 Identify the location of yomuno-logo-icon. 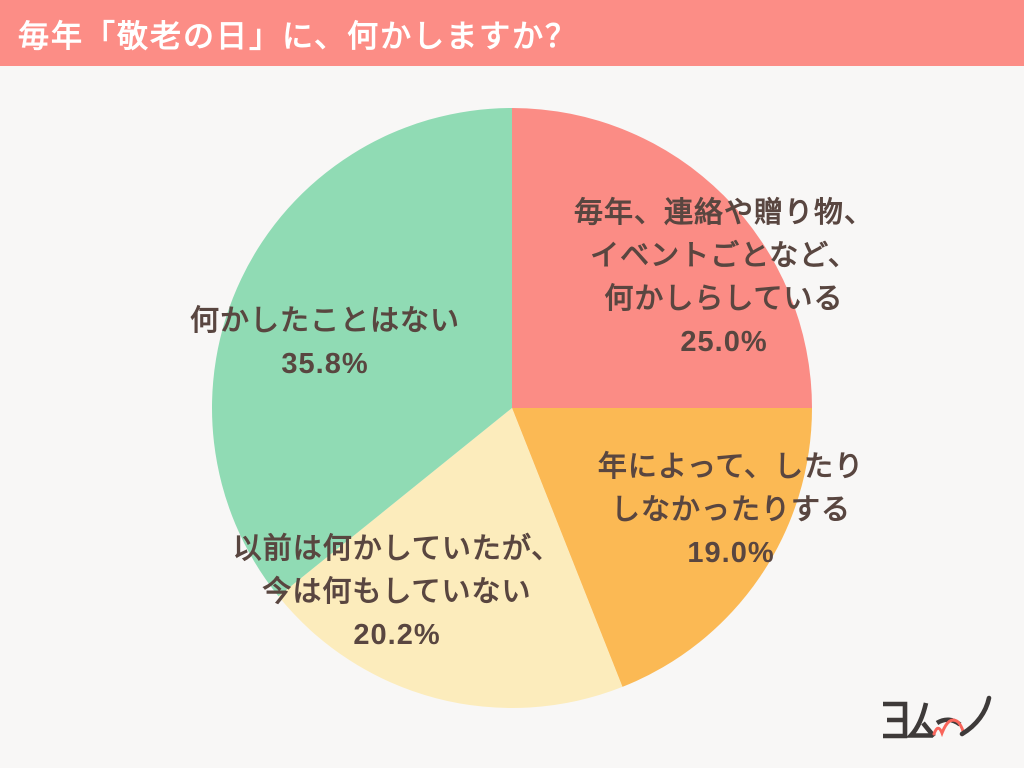
(937, 717).